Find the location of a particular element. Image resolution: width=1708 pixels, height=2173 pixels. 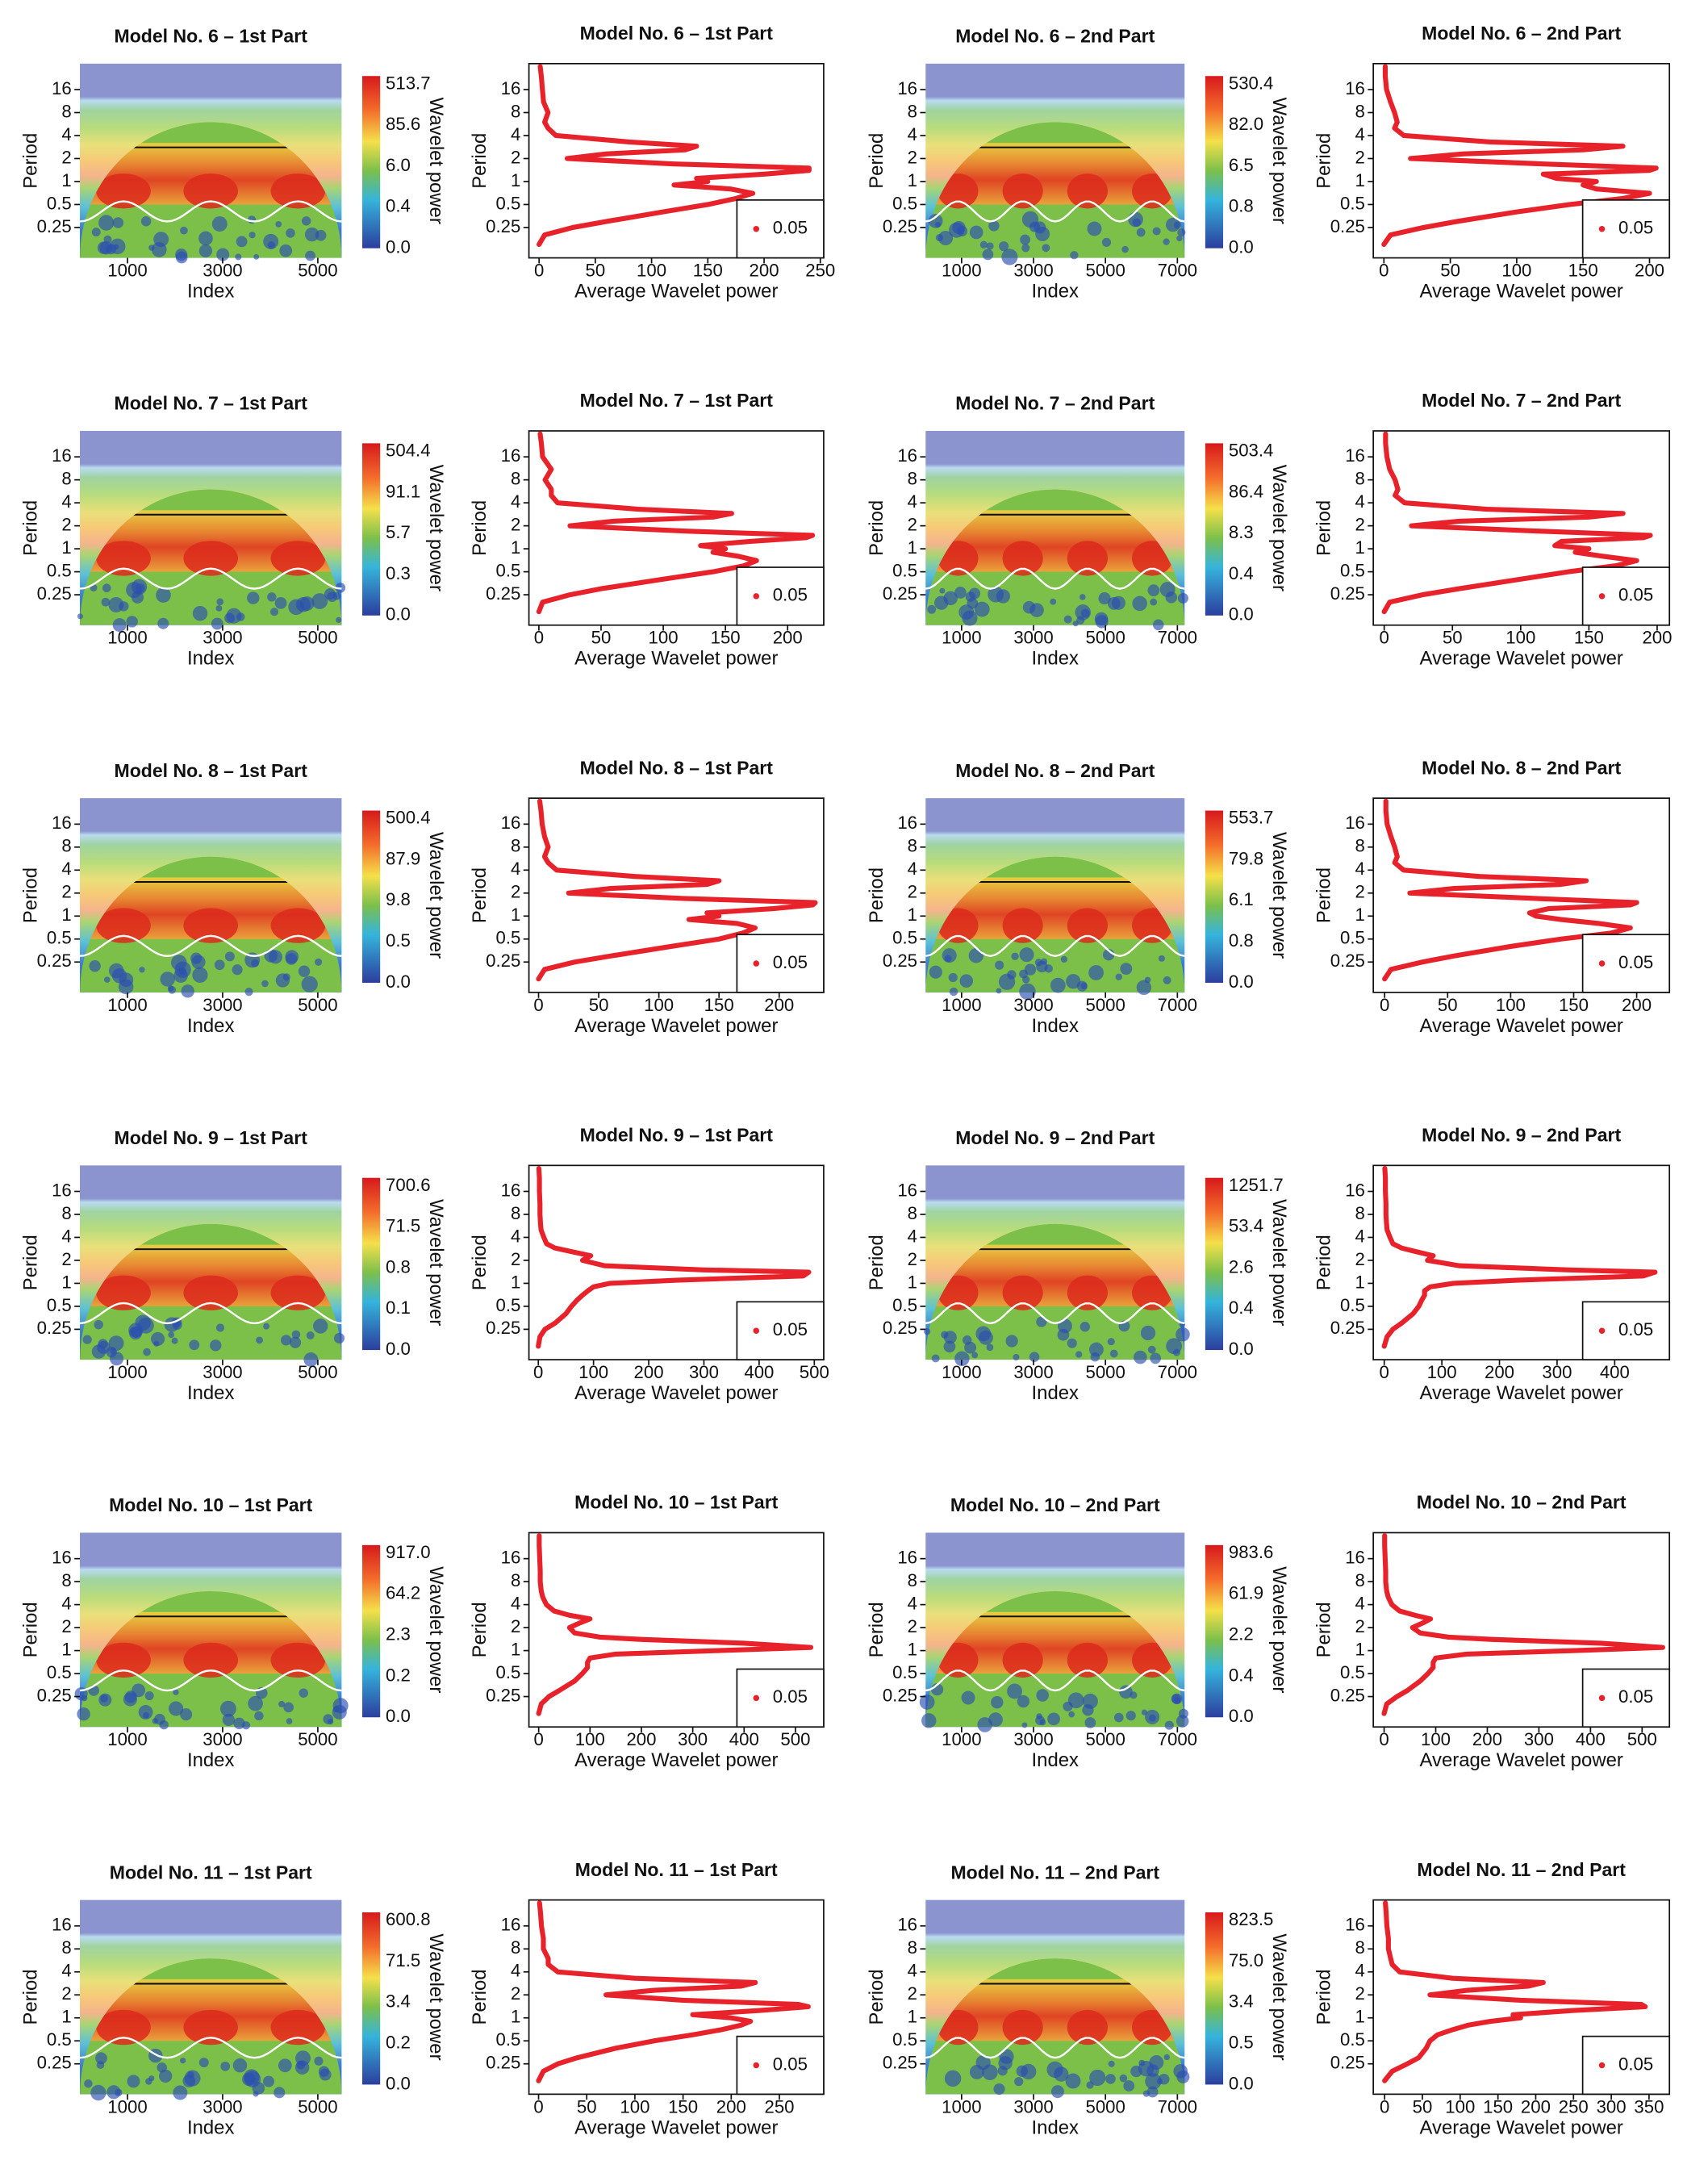

colorbar-label: 0.4 is located at coordinates (398, 206).